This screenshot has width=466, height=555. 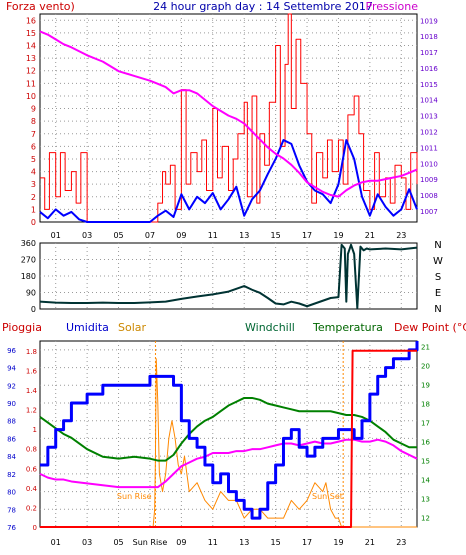 I want to click on wind-axis-label: Forza vento), so click(x=40, y=6).